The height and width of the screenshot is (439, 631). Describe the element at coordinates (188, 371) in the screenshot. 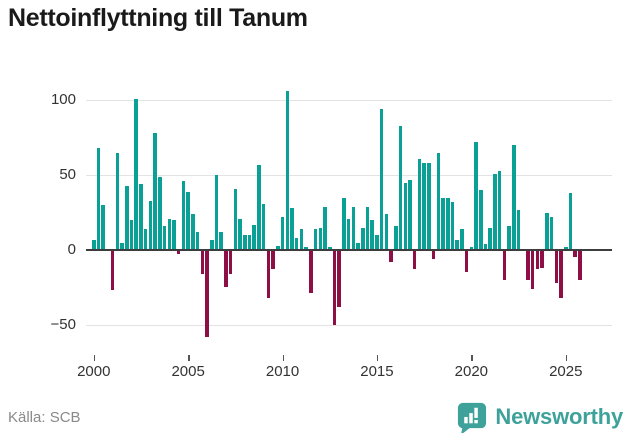

I see `x-axis-label-2005: 2005` at that location.